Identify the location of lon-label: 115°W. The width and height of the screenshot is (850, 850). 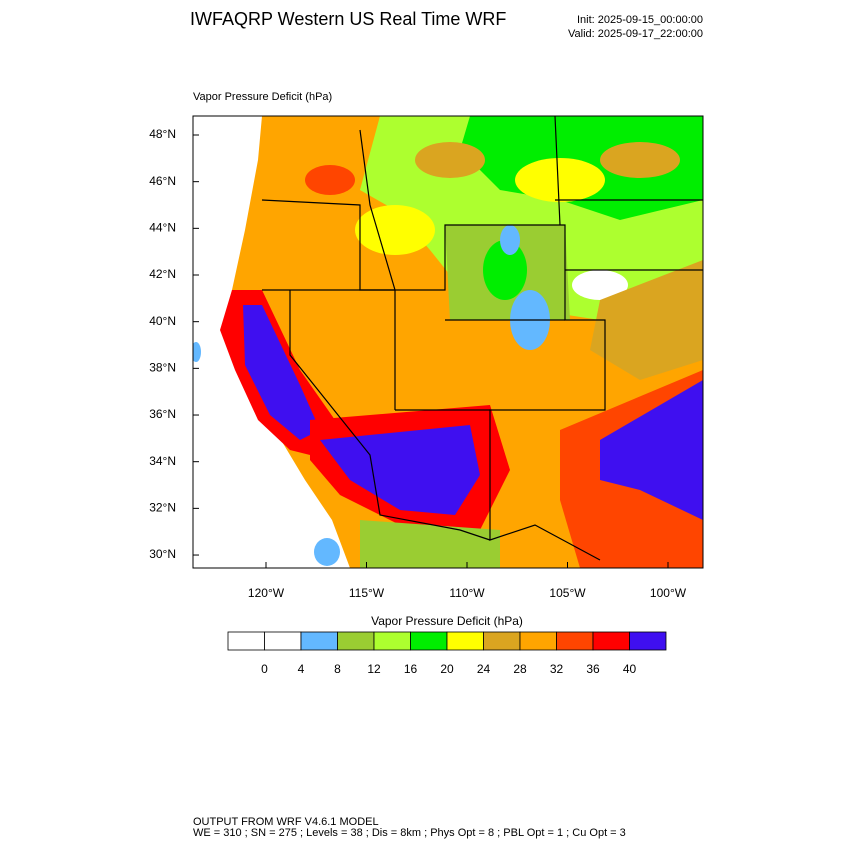
(367, 593).